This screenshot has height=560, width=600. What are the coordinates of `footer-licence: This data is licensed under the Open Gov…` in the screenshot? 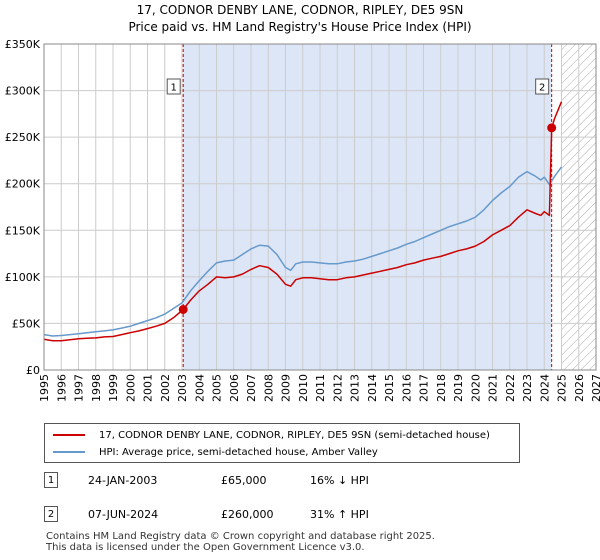 It's located at (205, 547).